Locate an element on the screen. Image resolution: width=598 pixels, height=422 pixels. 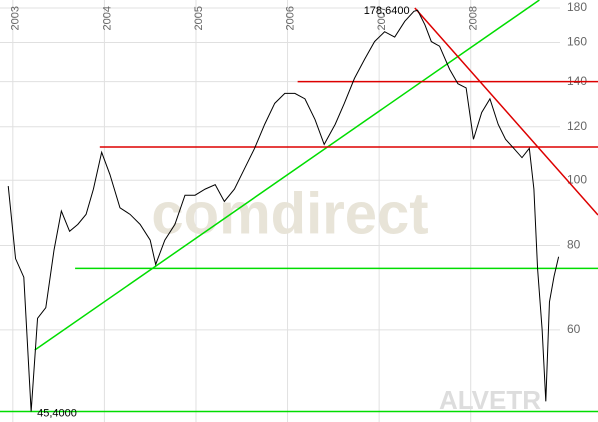
x-tick-label: 2008 is located at coordinates (474, 18).